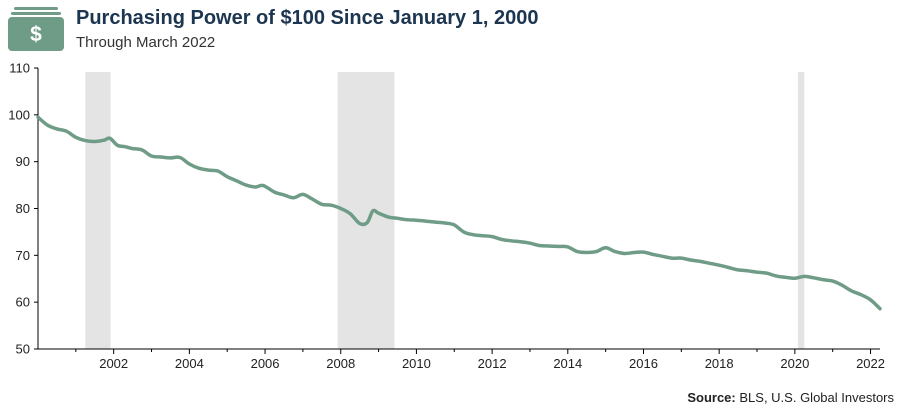  I want to click on source-note: Source: BLS, U.S. Global Investors, so click(790, 397).